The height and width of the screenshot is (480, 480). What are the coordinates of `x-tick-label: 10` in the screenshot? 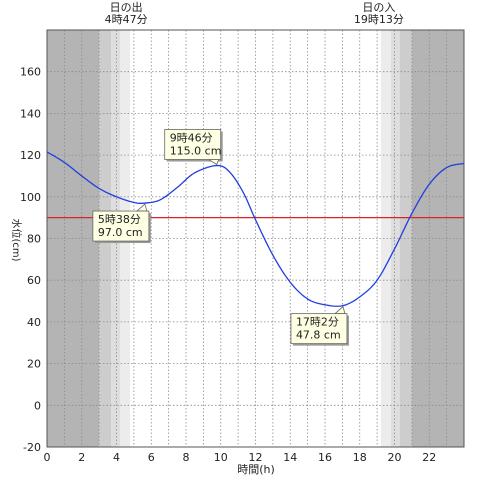 It's located at (221, 457).